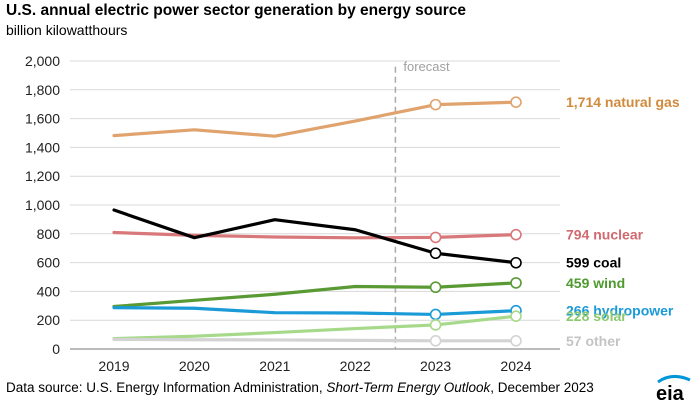  What do you see at coordinates (315, 340) in the screenshot?
I see `series-line-other` at bounding box center [315, 340].